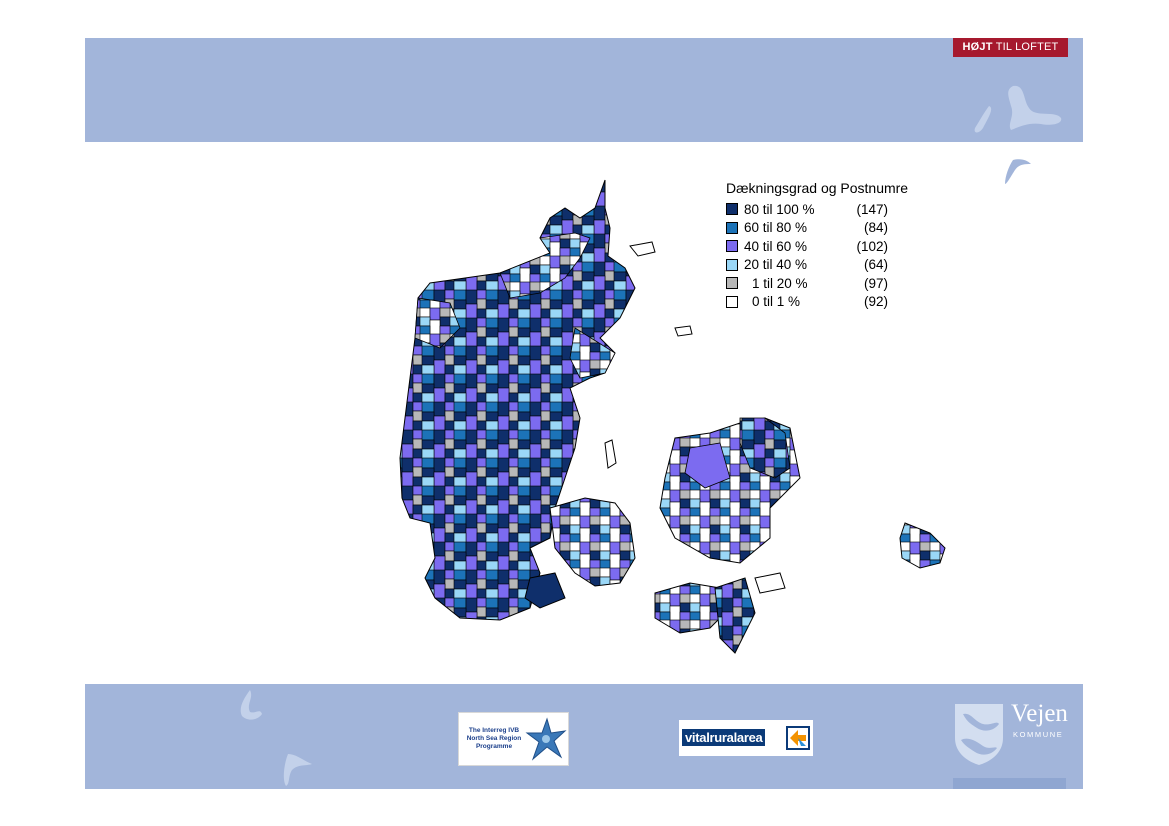  I want to click on funen-region, so click(580, 553).